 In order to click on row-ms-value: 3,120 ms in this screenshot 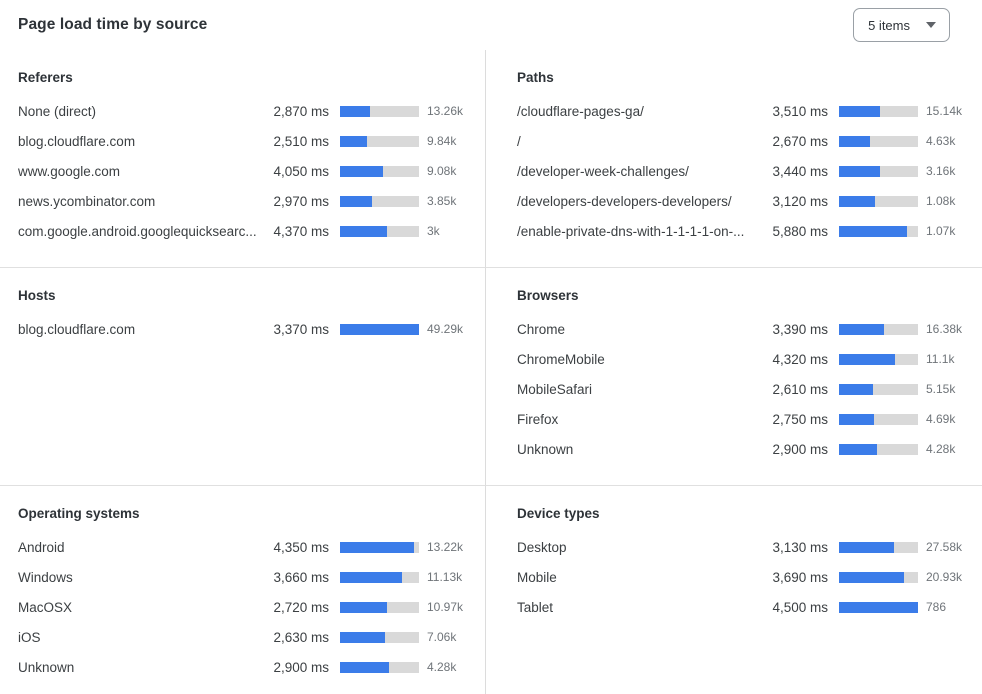, I will do `click(800, 201)`.